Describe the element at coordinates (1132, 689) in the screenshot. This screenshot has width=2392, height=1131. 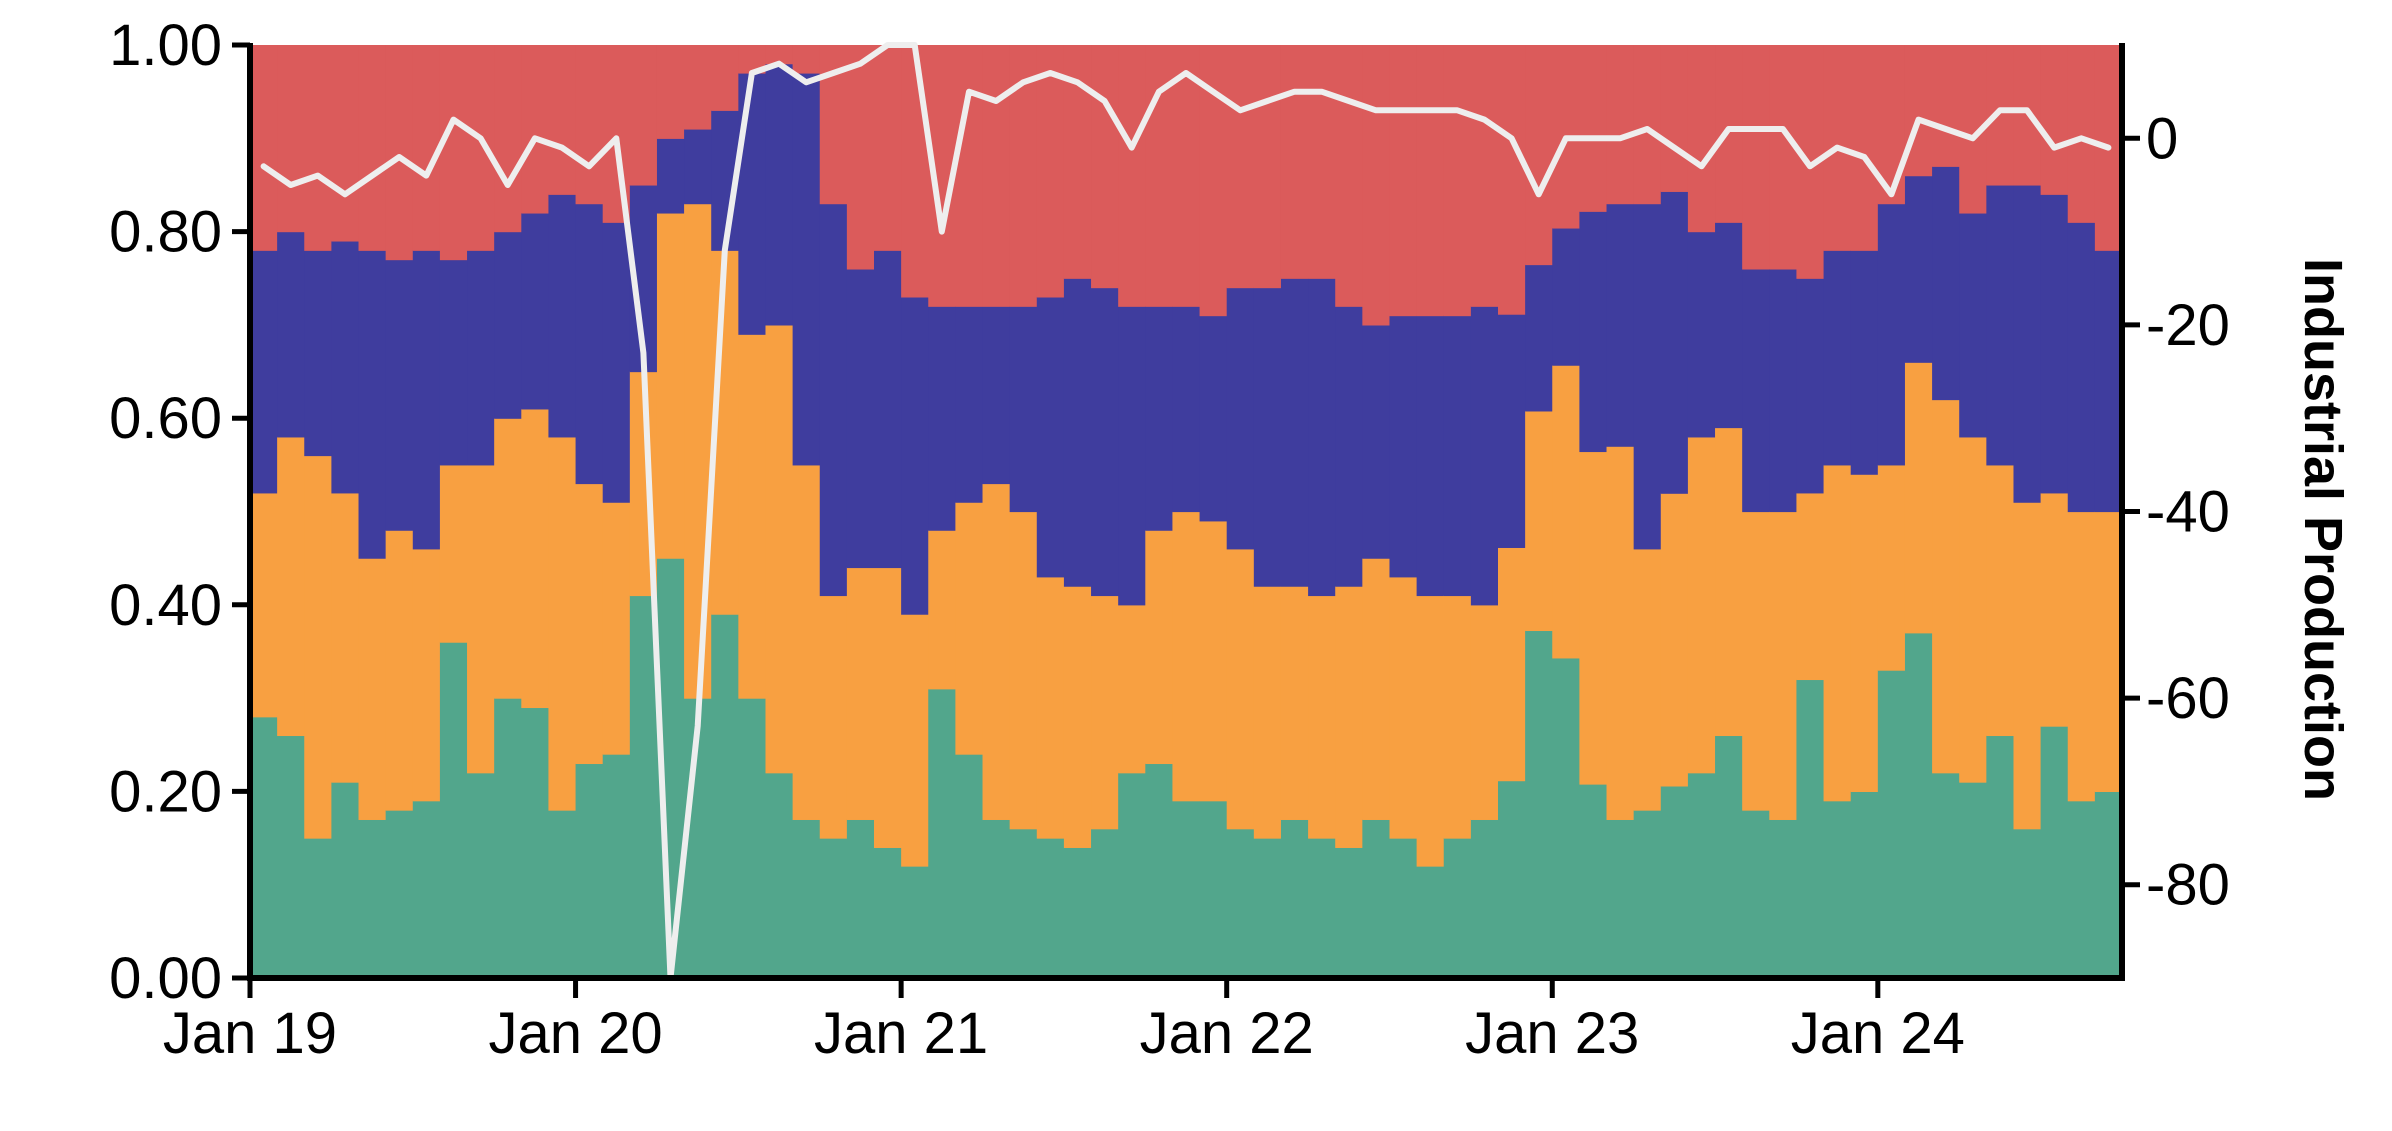
I see `area-segment-s1-m32` at that location.